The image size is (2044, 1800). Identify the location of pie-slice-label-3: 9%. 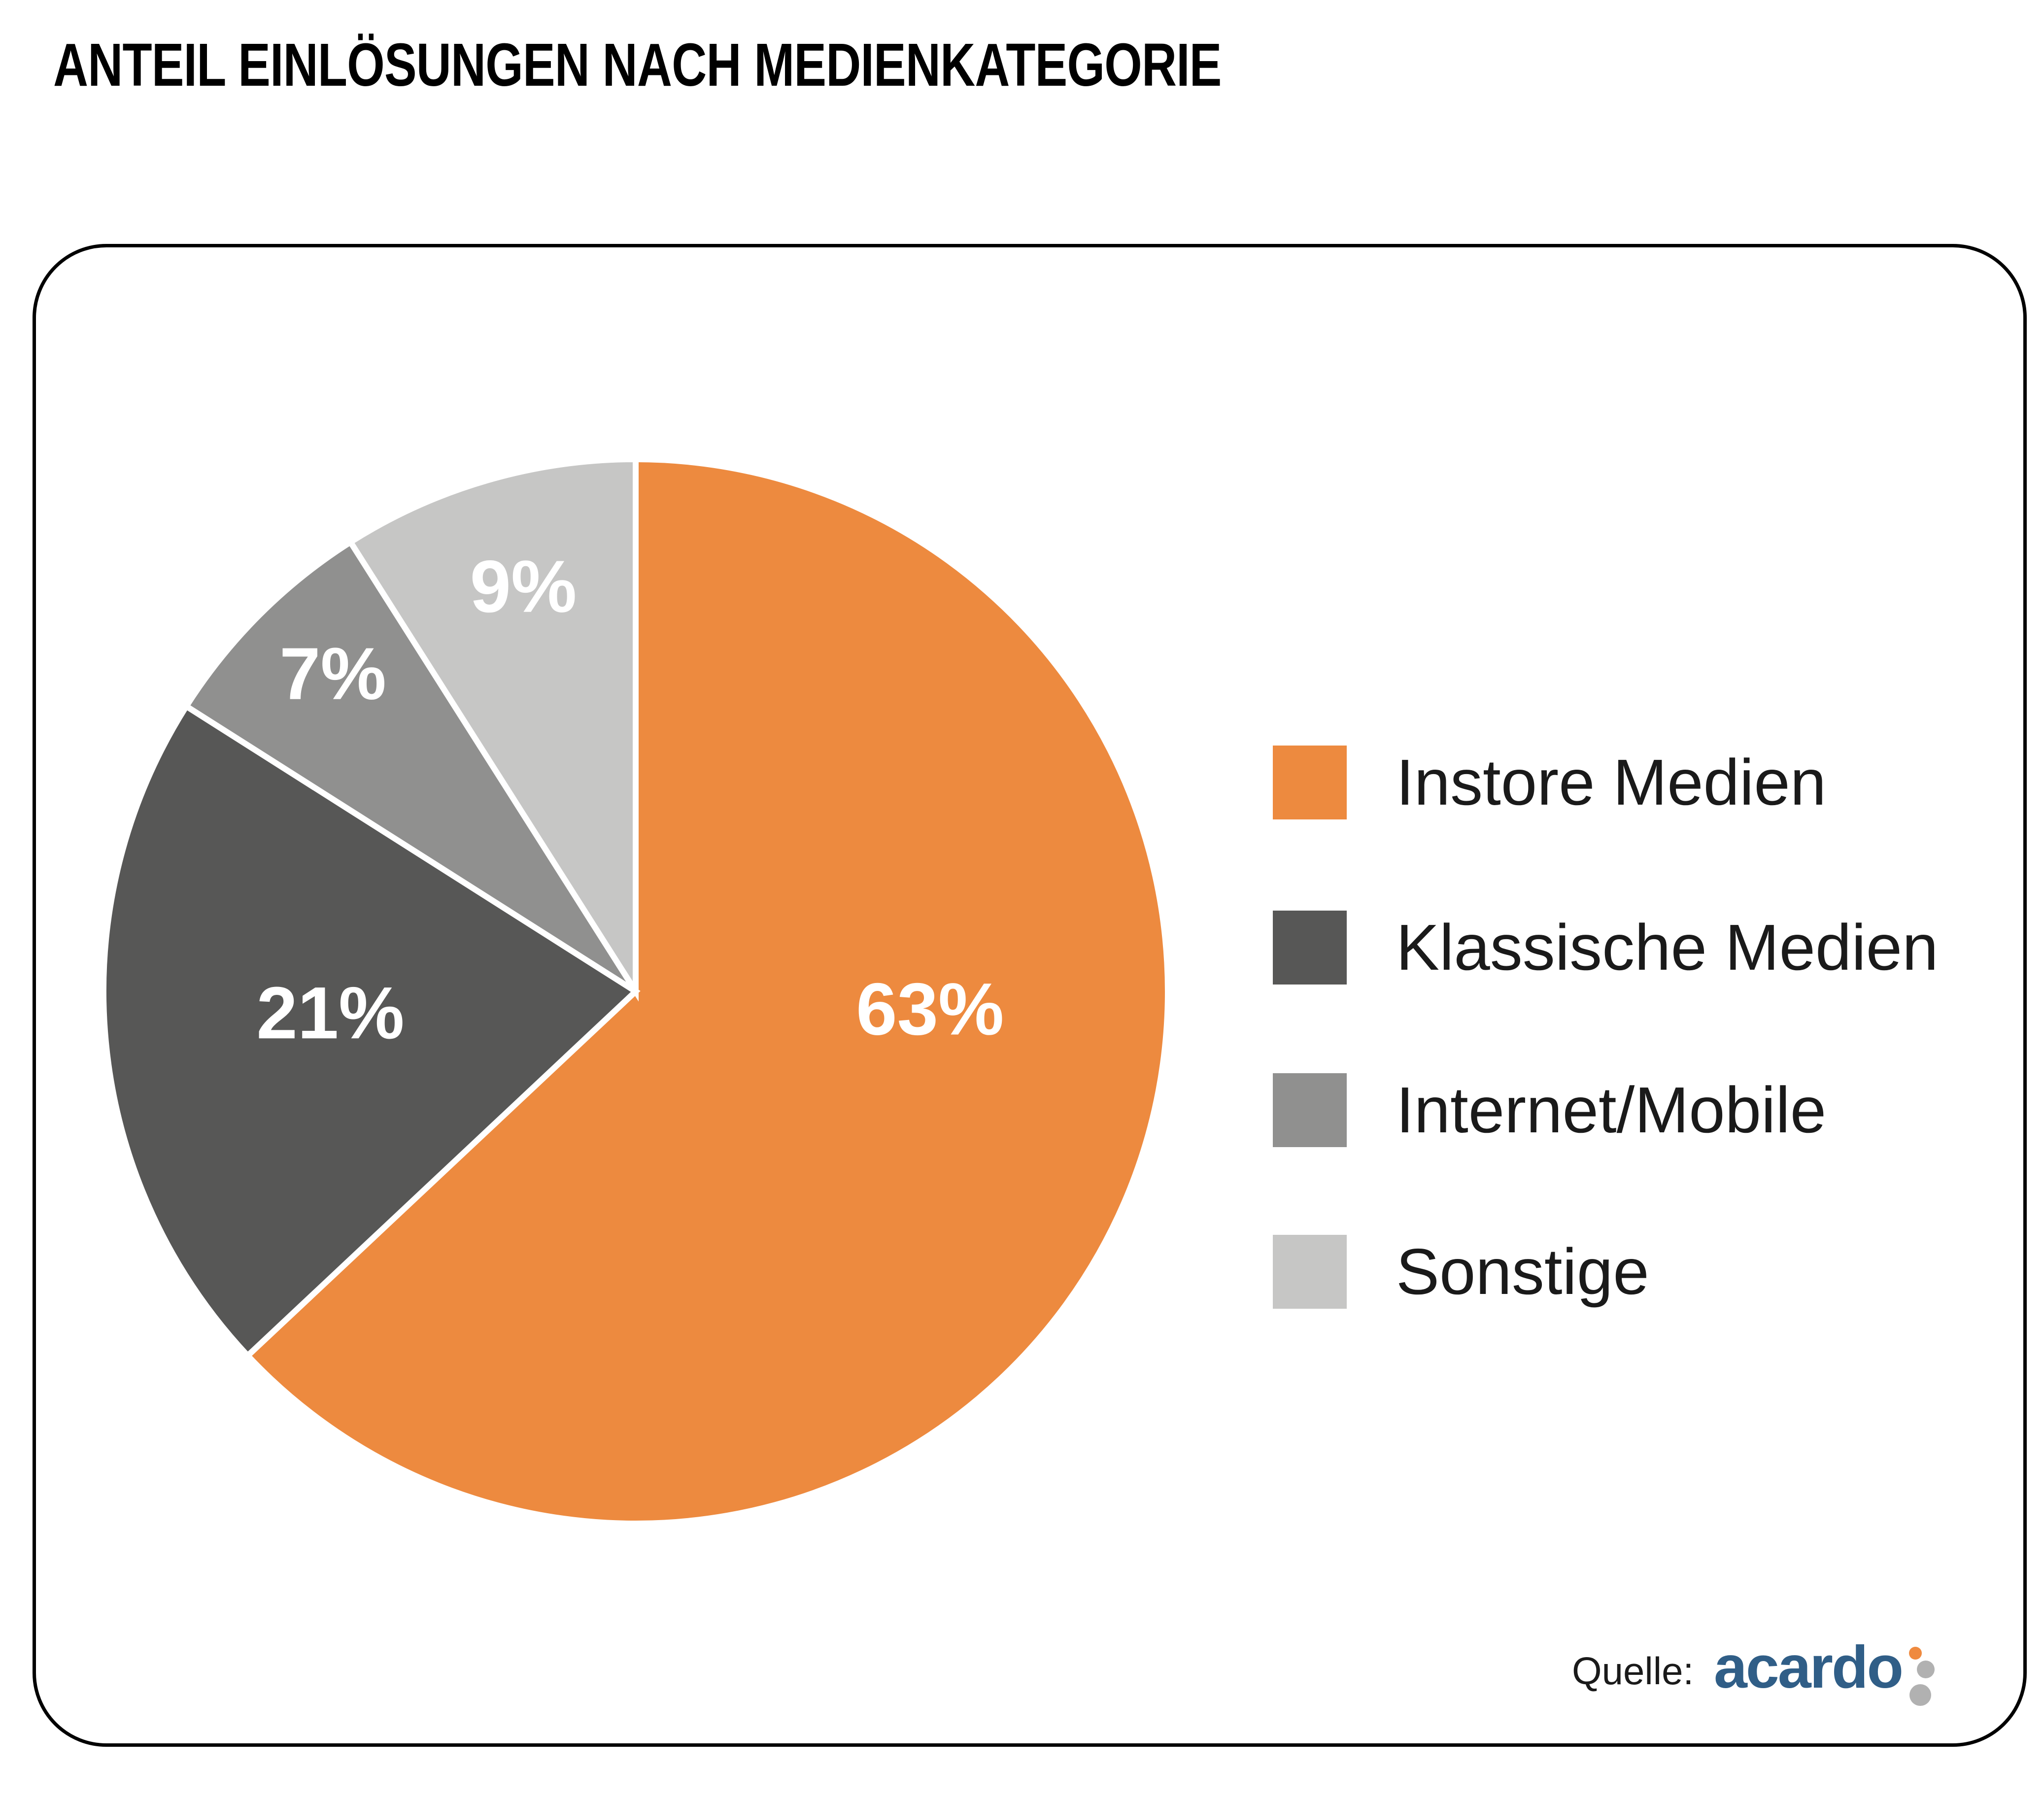
(523, 586).